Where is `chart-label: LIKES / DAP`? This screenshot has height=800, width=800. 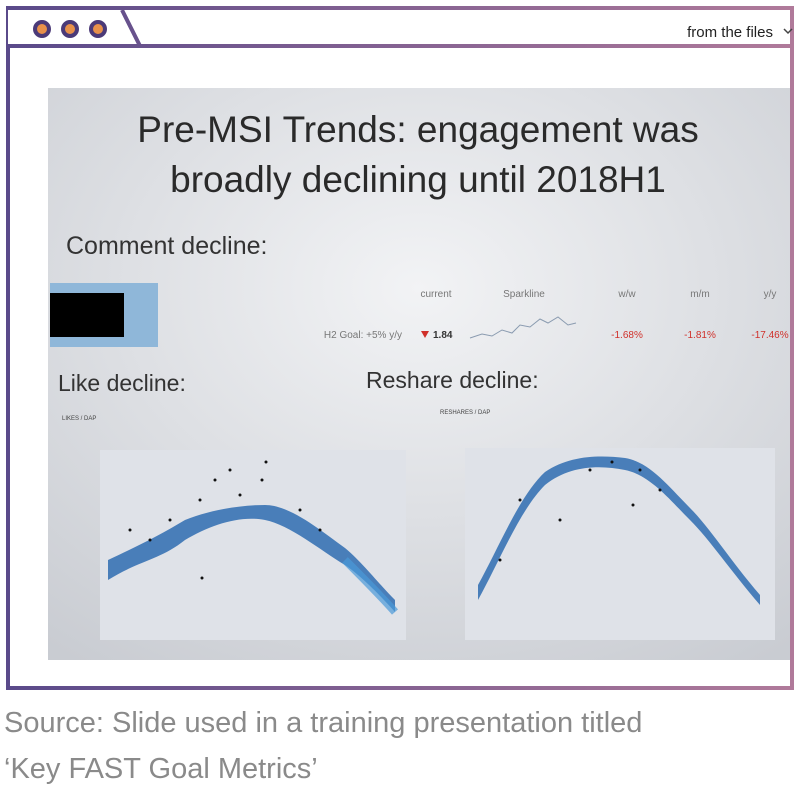
chart-label: LIKES / DAP is located at coordinates (79, 419).